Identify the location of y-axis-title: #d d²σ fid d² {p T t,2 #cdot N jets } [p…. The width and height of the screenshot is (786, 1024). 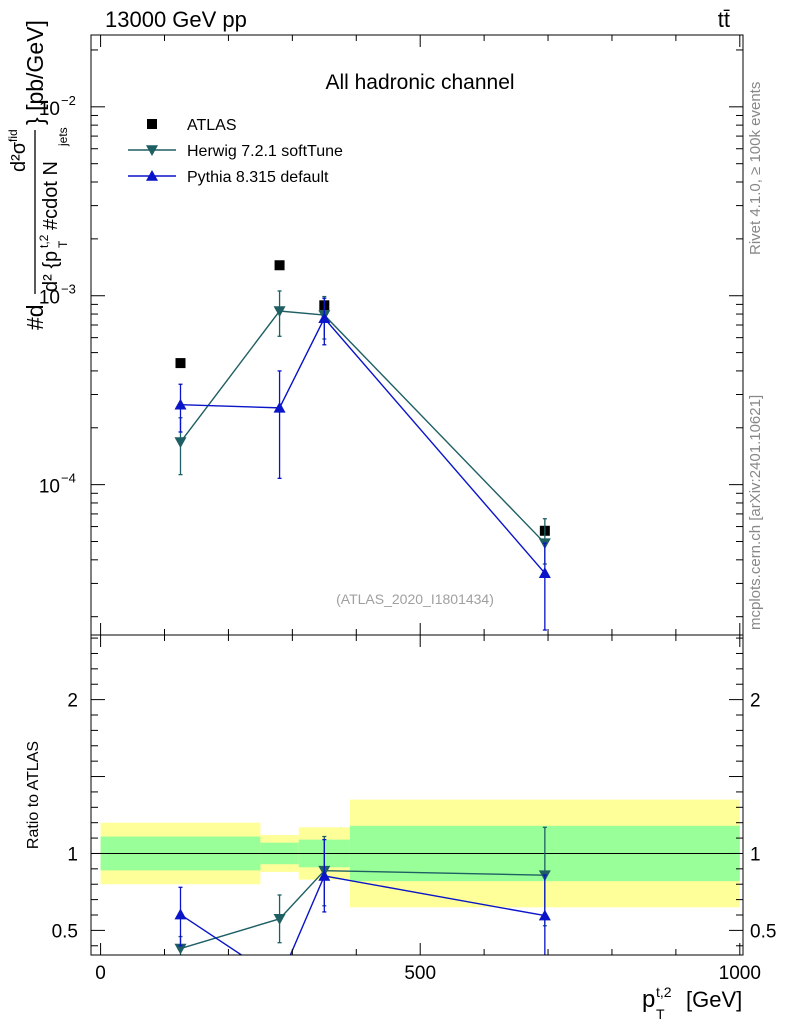
(38, 175).